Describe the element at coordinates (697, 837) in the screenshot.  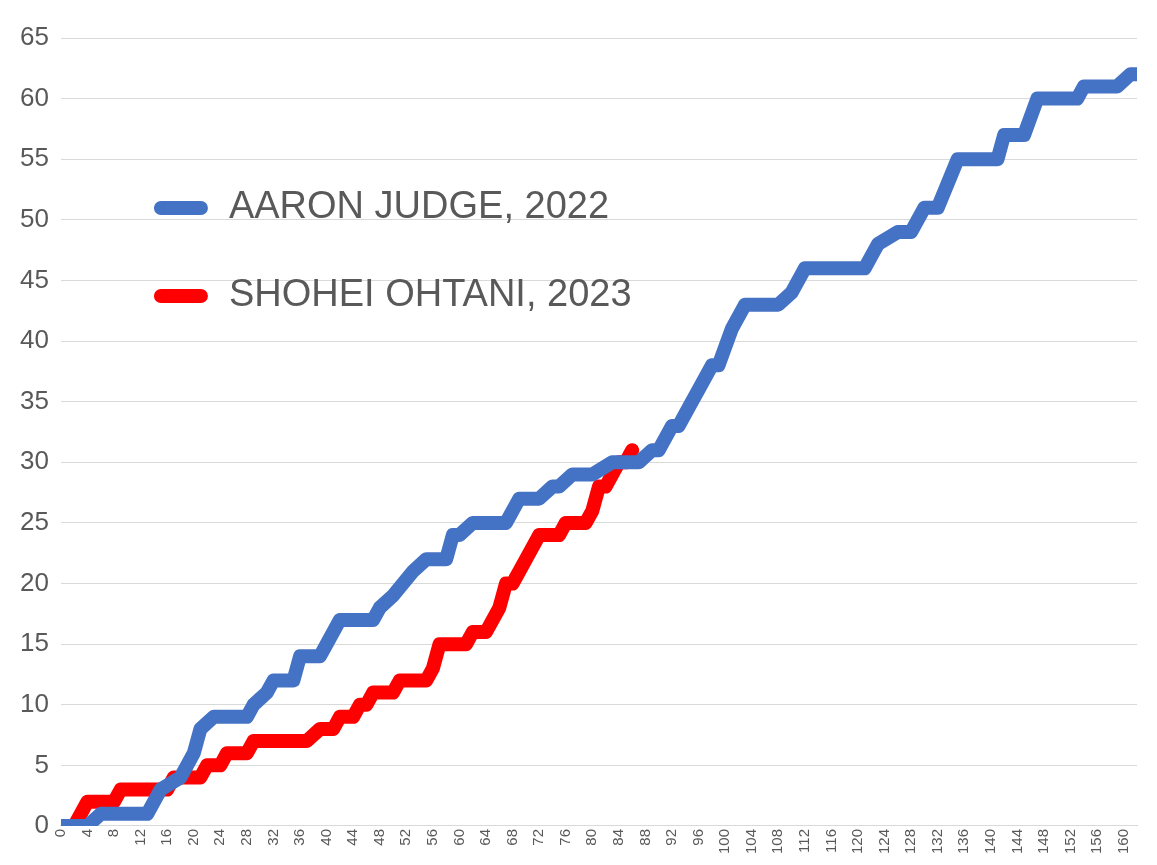
I see `x-tick-label: 96` at that location.